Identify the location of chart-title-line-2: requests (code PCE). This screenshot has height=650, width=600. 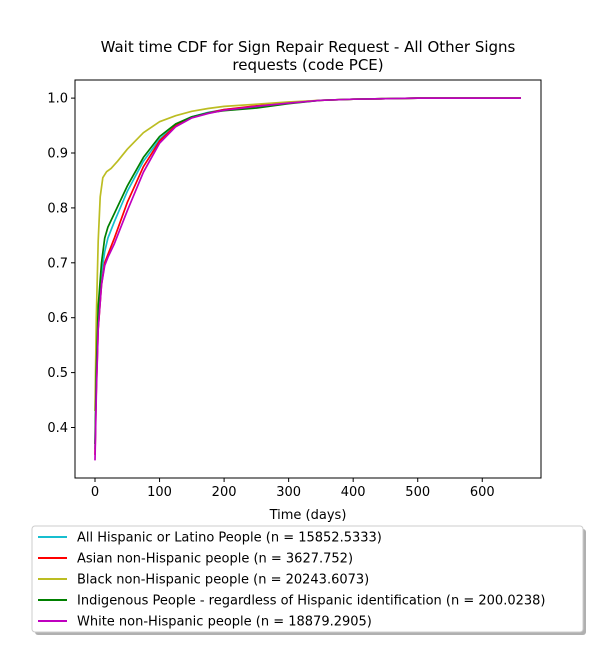
(307, 65).